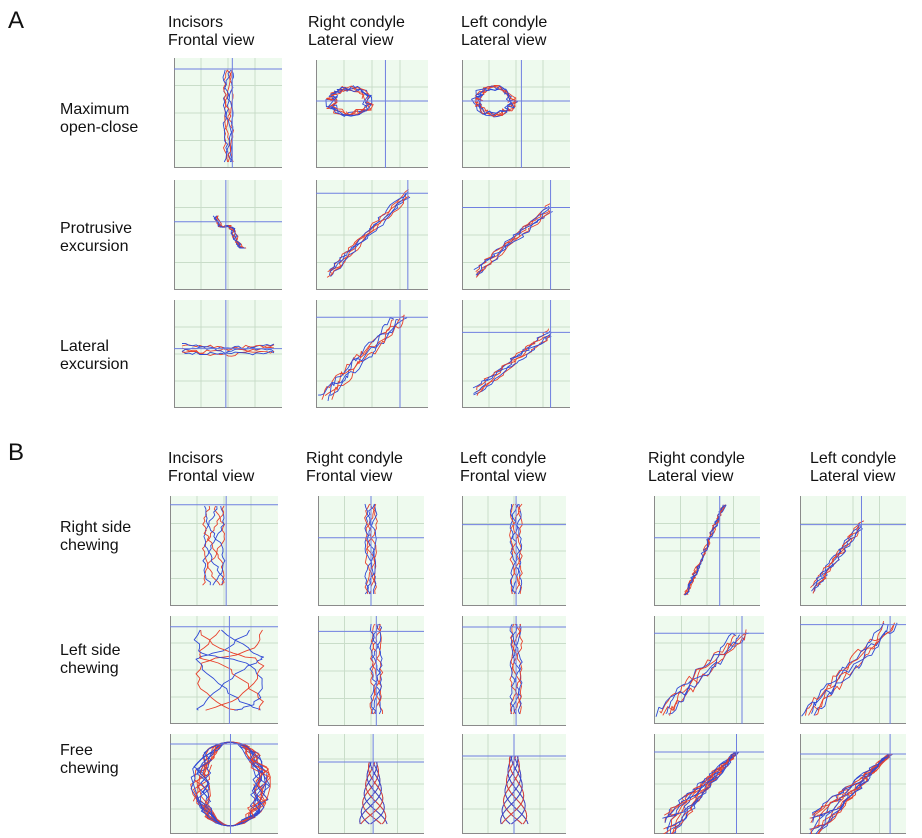 This screenshot has height=838, width=922. Describe the element at coordinates (853, 458) in the screenshot. I see `panel-b-col-5-line1: Left condyle` at that location.